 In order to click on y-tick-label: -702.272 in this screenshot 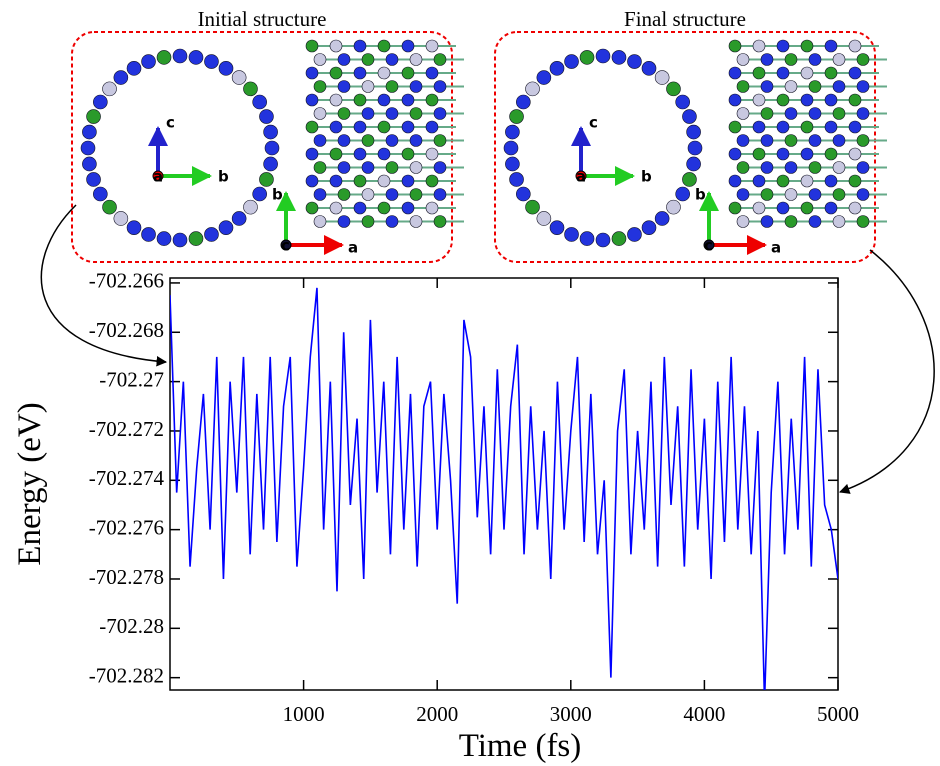, I will do `click(126, 429)`.